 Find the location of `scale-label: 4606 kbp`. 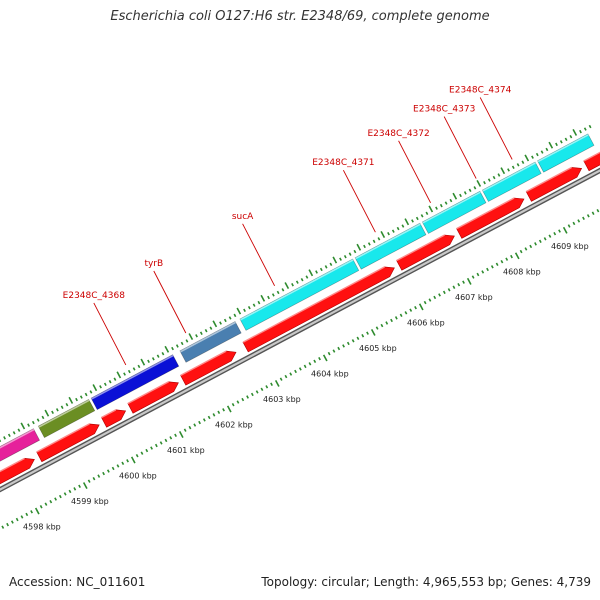

scale-label: 4606 kbp is located at coordinates (426, 322).